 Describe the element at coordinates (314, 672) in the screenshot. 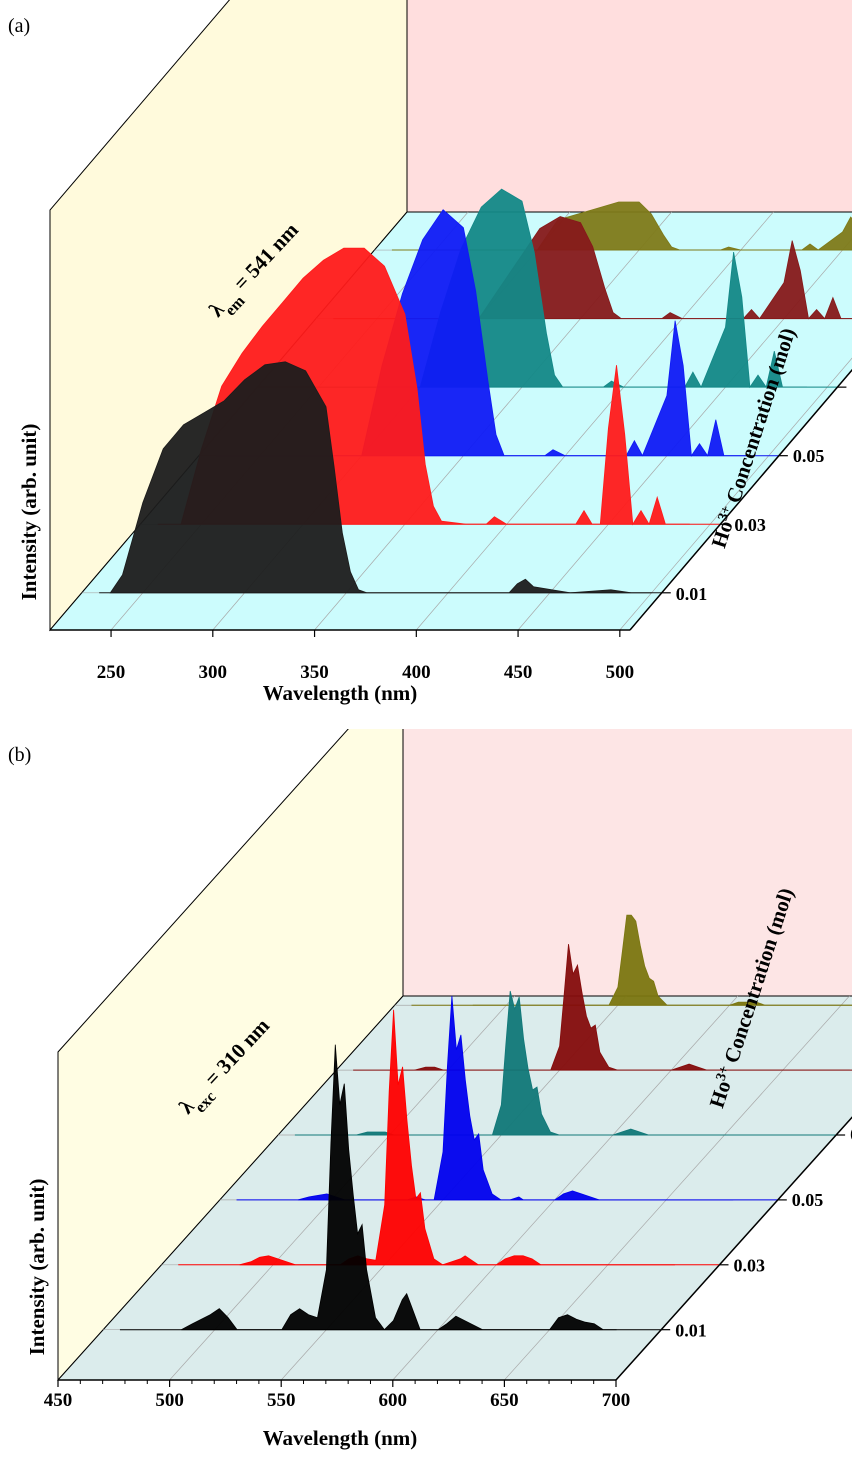

I see `x-tick-label: 350` at that location.